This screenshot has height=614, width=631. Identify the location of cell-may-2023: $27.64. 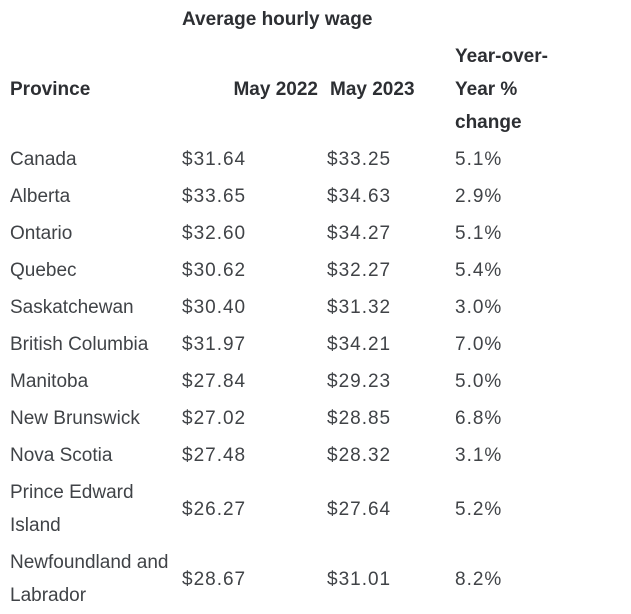
(359, 509).